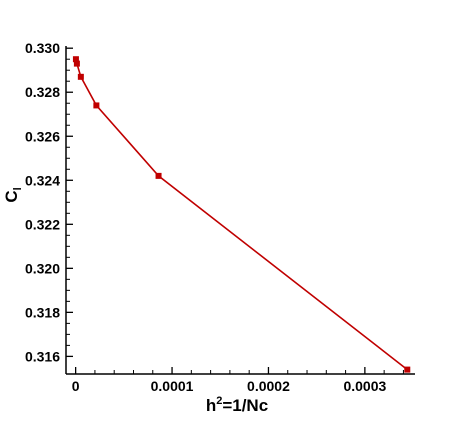  What do you see at coordinates (42, 92) in the screenshot?
I see `y-tick-label: 0.328` at bounding box center [42, 92].